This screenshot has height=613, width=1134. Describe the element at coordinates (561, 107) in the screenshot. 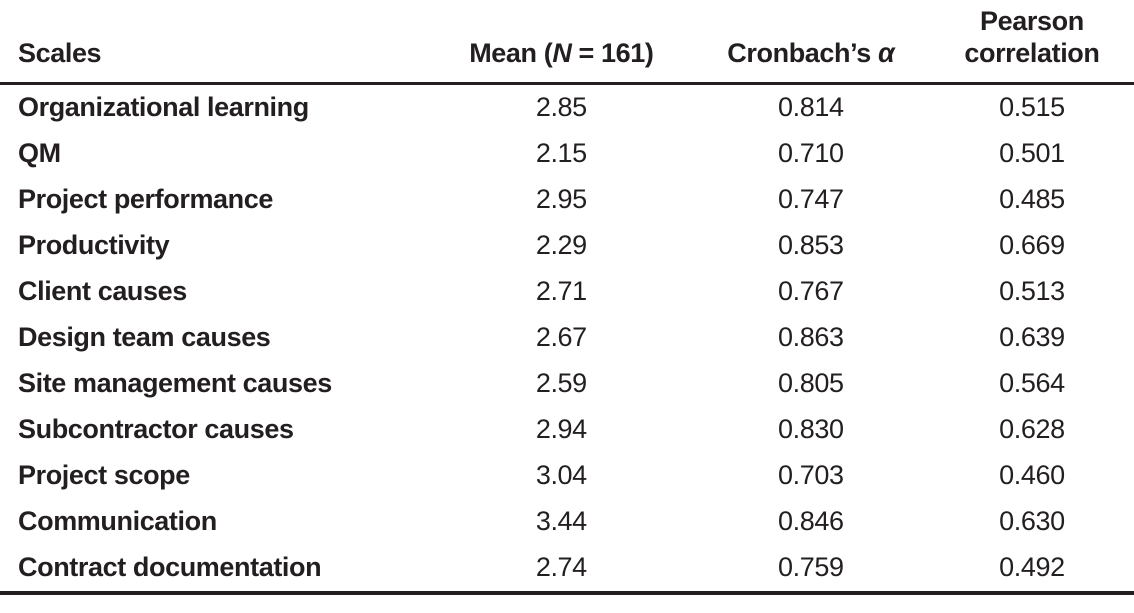

I see `mean-value: 2.85` at that location.